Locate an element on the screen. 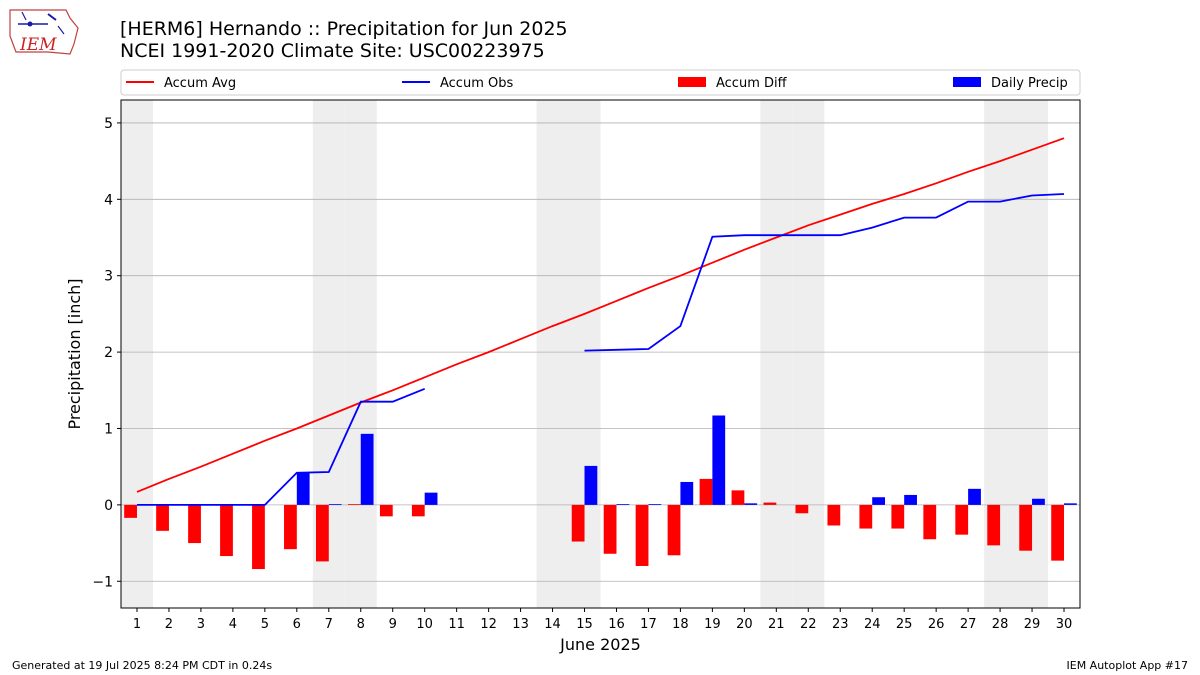 The image size is (1200, 675). x-tick-label: 16 is located at coordinates (616, 624).